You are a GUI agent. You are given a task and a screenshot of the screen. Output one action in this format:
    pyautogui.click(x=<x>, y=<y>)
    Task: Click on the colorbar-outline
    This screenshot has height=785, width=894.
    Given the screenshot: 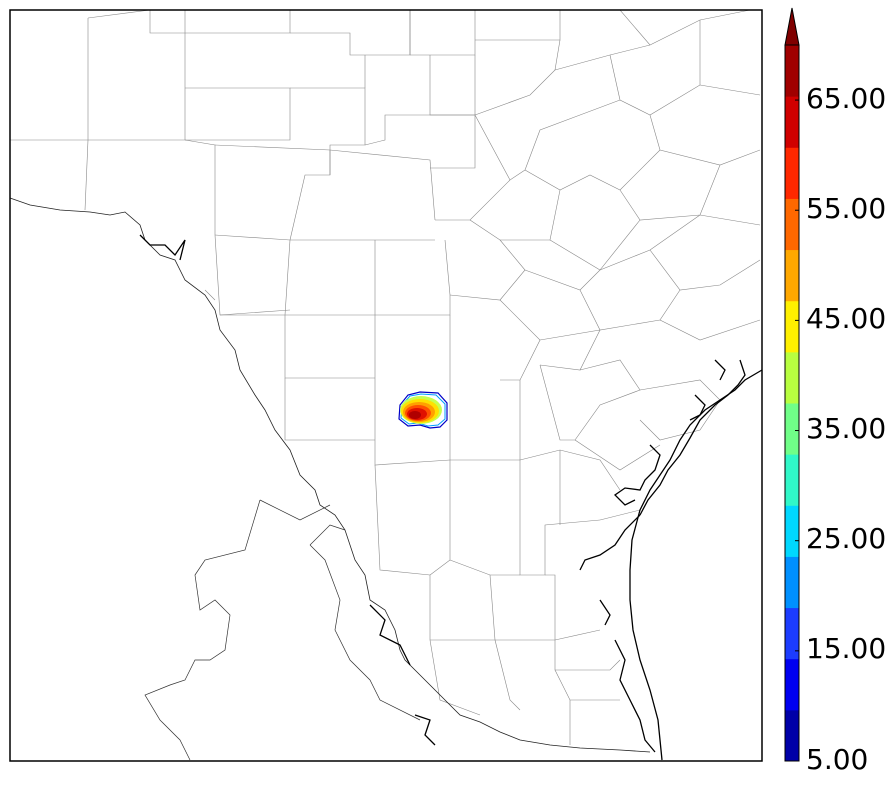 What is the action you would take?
    pyautogui.click(x=792, y=403)
    